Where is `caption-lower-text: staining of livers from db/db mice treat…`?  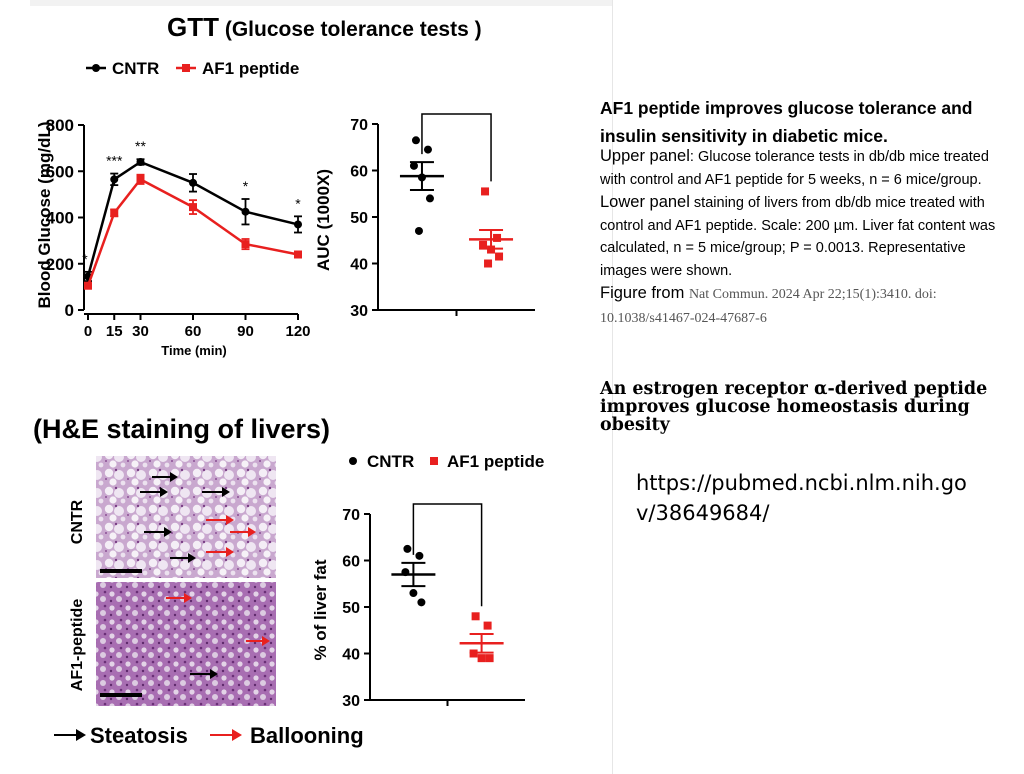
caption-lower-text: staining of livers from db/db mice treat… is located at coordinates (798, 237).